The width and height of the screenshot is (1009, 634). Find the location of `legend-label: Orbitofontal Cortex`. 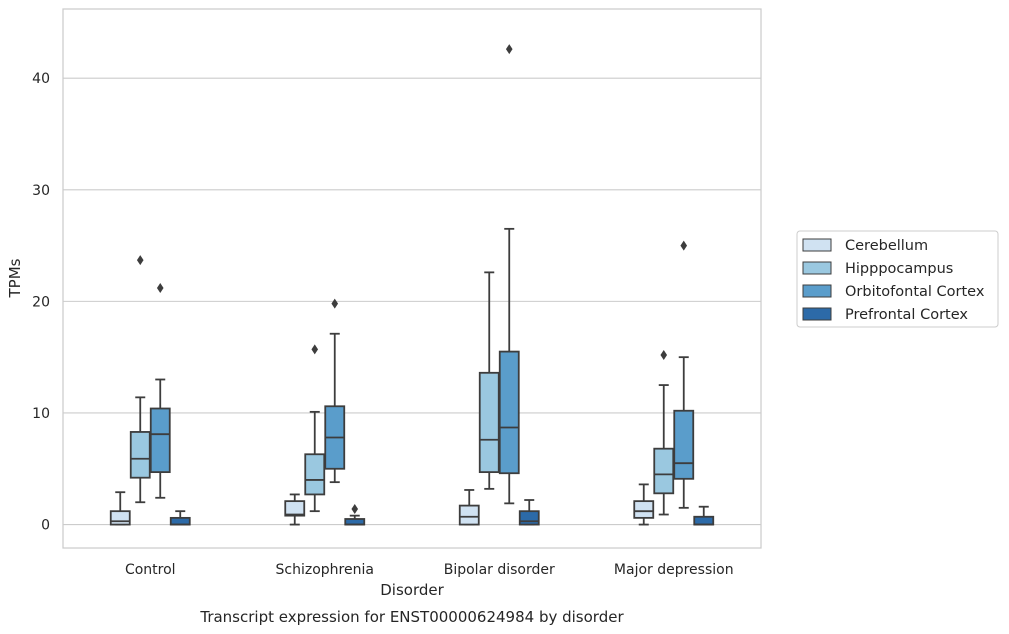

legend-label: Orbitofontal Cortex is located at coordinates (915, 292).